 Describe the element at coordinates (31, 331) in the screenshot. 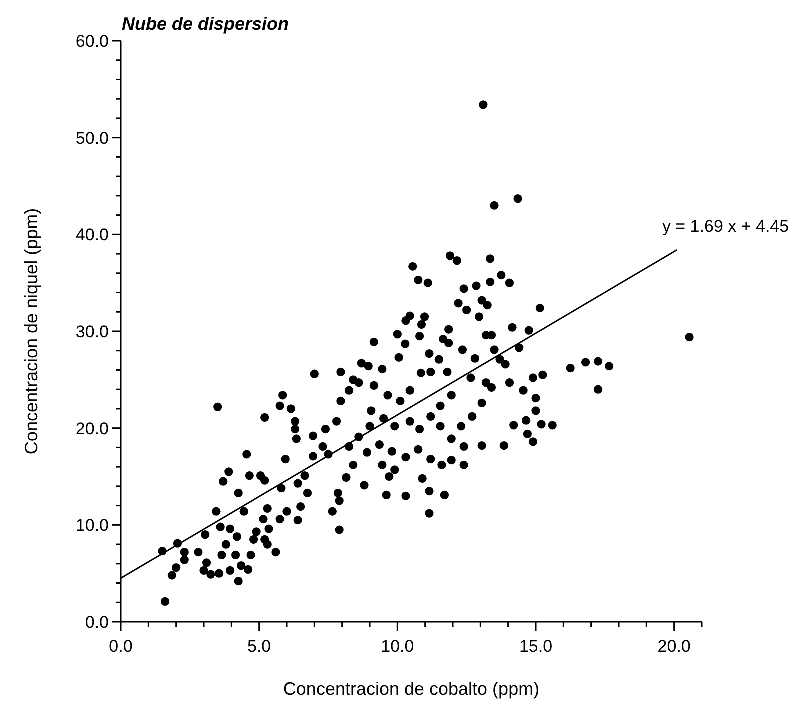

I see `y-axis-title: Concentracion de niquel (ppm)` at that location.